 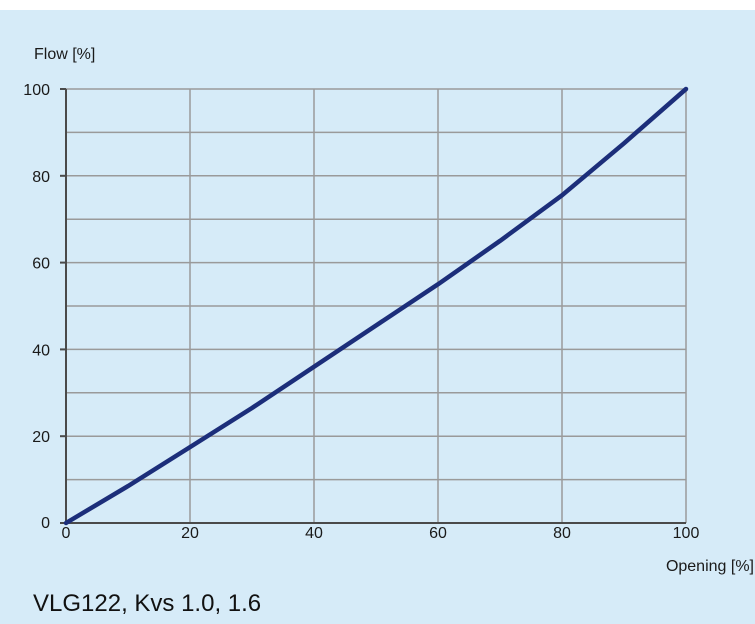 I want to click on x-tick-label-40: 40, so click(x=314, y=533).